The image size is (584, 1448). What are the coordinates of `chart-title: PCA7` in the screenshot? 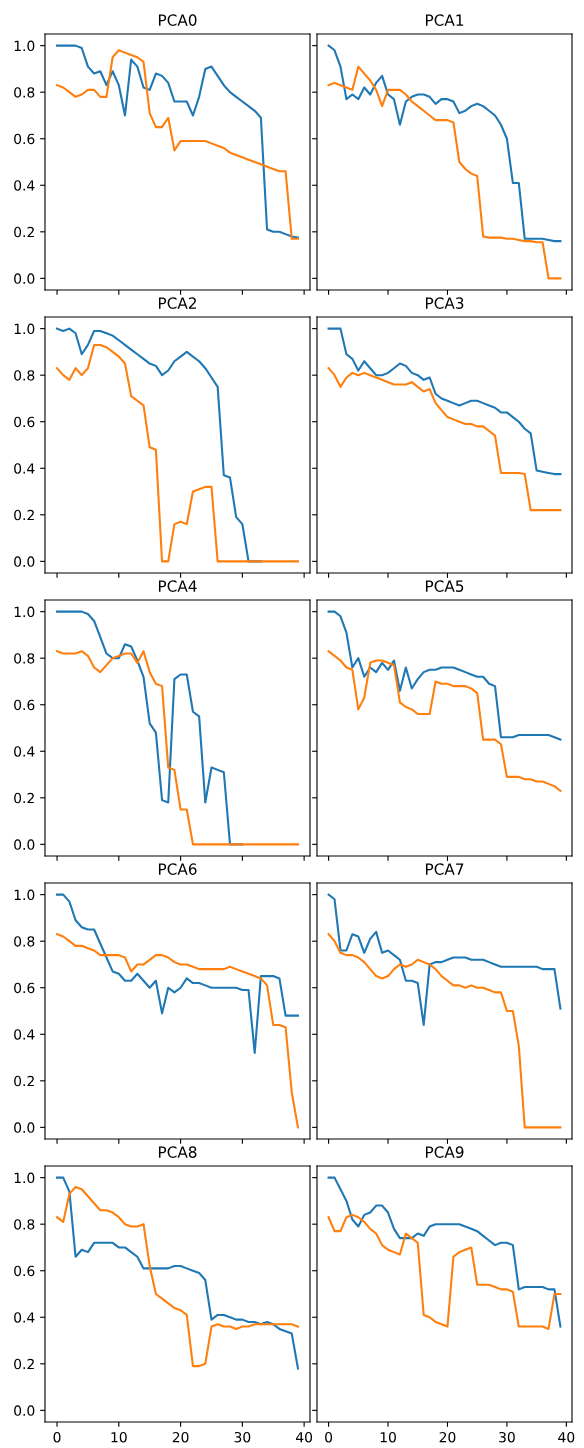 It's located at (444, 869).